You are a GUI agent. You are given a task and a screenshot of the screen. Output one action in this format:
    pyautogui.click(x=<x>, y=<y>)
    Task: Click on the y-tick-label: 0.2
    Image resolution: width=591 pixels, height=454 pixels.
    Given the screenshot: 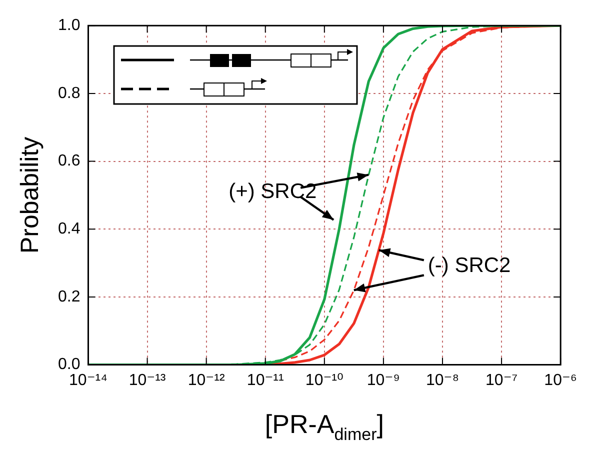 What is the action you would take?
    pyautogui.click(x=69, y=297)
    